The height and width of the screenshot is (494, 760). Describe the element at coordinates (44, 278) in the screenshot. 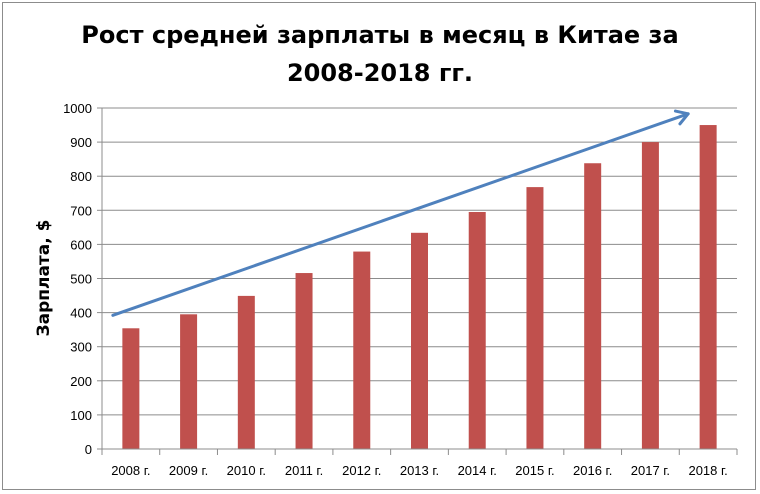

I see `y-axis-label: Зарплата, $` at that location.